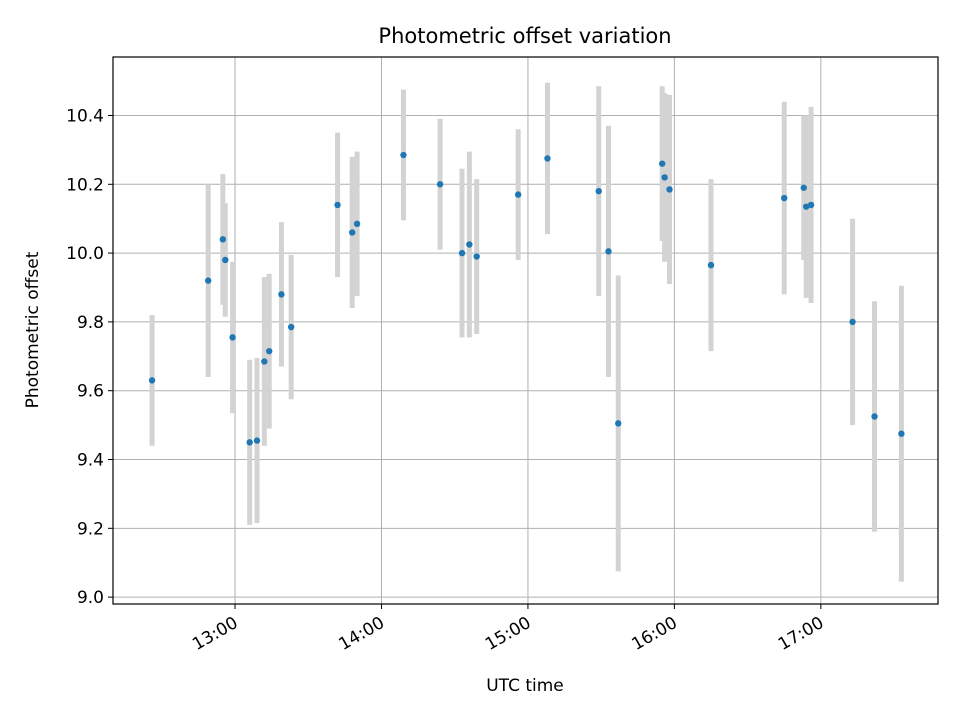 This screenshot has width=960, height=720. I want to click on y-axis-ticks: 9.0 9.2 9.4 9.6 9.8 10.0 10.2 10.4, so click(89, 357).